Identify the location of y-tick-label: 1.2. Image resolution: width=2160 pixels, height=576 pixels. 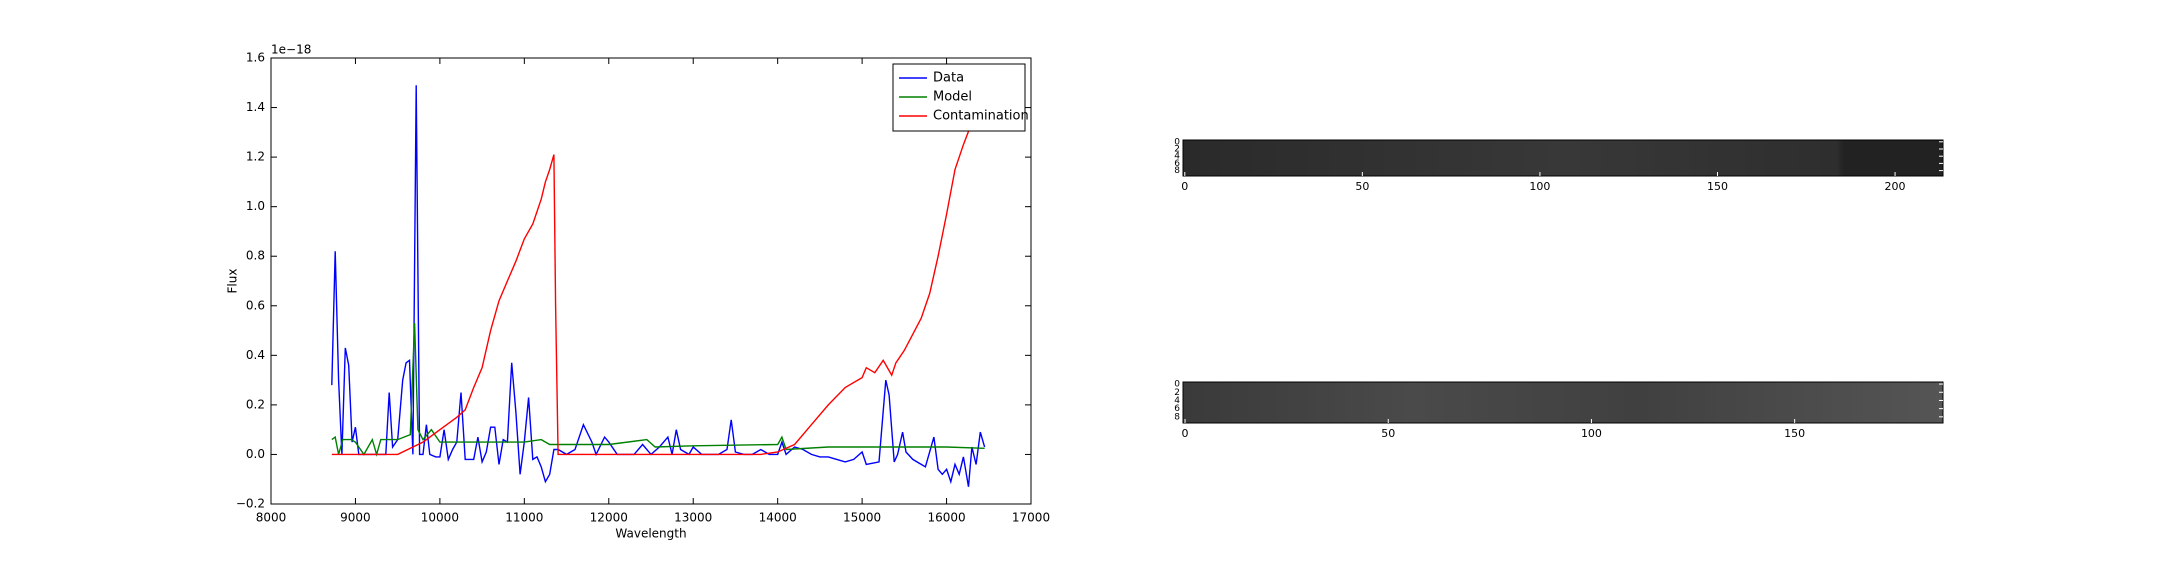
(255, 157).